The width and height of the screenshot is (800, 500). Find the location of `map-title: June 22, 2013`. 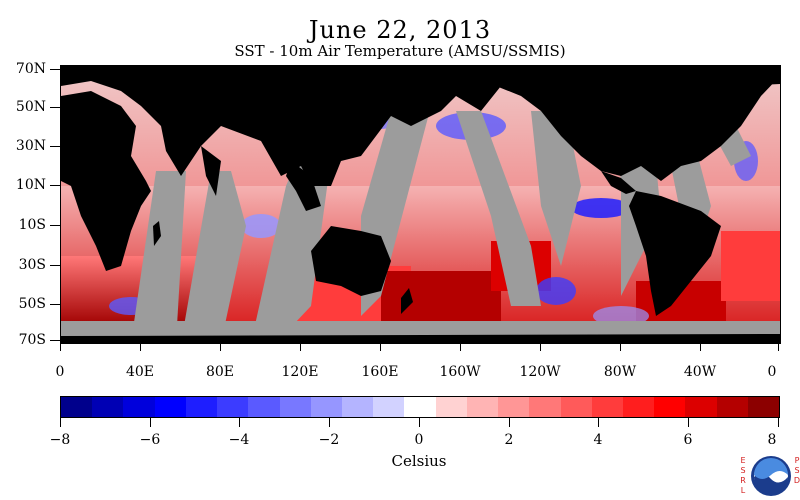

map-title: June 22, 2013 is located at coordinates (400, 30).